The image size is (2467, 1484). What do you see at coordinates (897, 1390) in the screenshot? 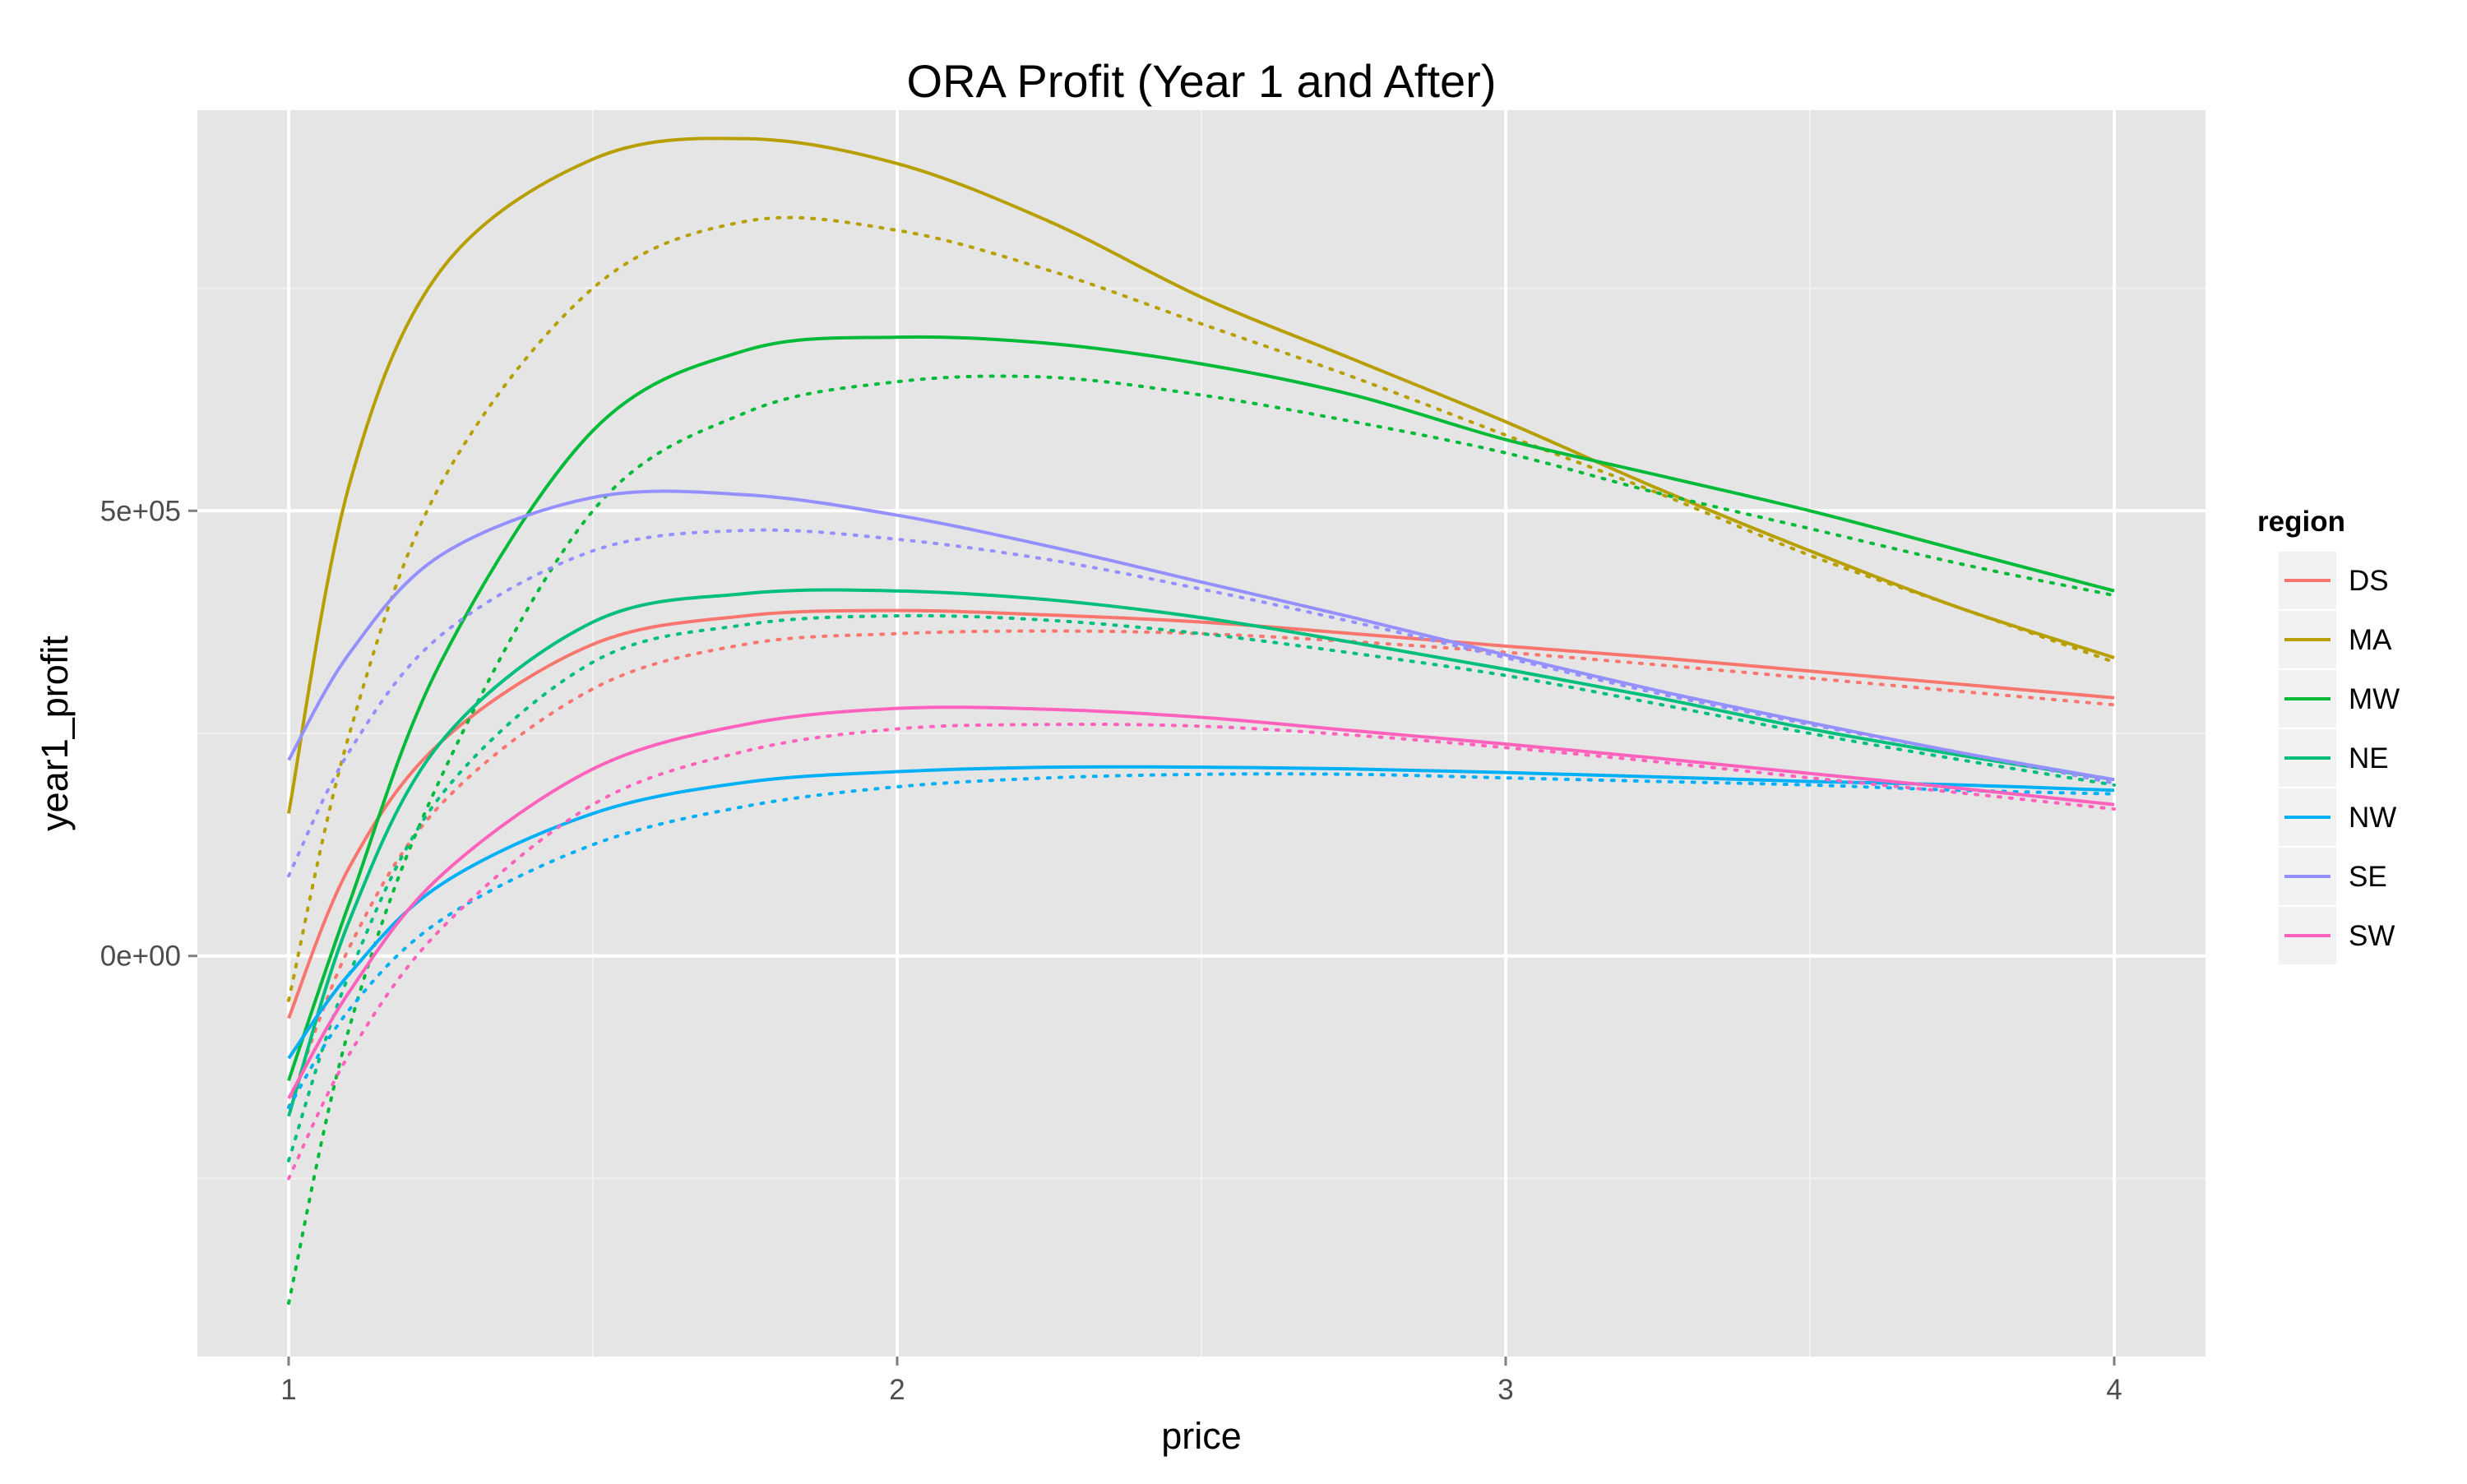
I see `x-tick-label-1: 2` at bounding box center [897, 1390].